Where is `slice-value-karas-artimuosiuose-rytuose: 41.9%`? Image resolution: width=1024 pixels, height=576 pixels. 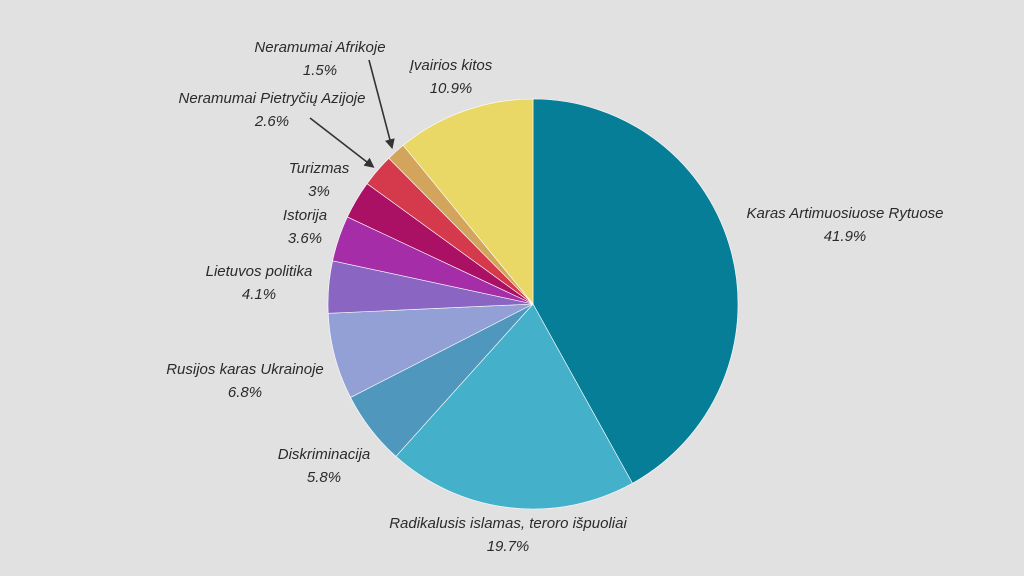 slice-value-karas-artimuosiuose-rytuose: 41.9% is located at coordinates (845, 236).